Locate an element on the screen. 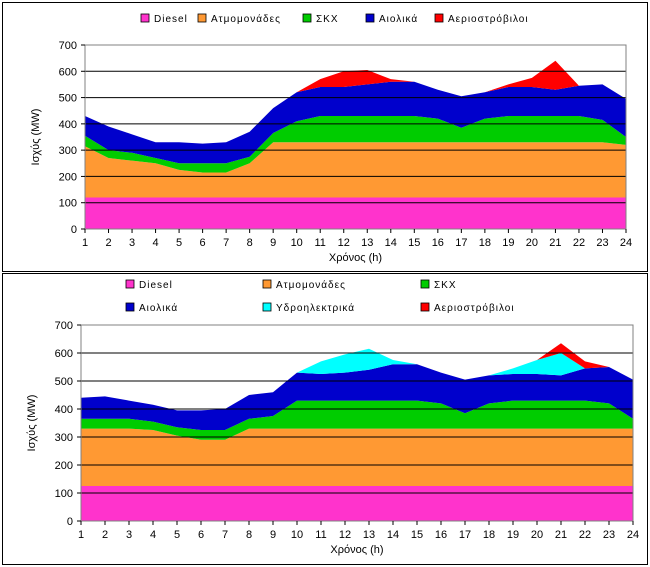 This screenshot has width=650, height=567. x-tick-label: 20 is located at coordinates (532, 243).